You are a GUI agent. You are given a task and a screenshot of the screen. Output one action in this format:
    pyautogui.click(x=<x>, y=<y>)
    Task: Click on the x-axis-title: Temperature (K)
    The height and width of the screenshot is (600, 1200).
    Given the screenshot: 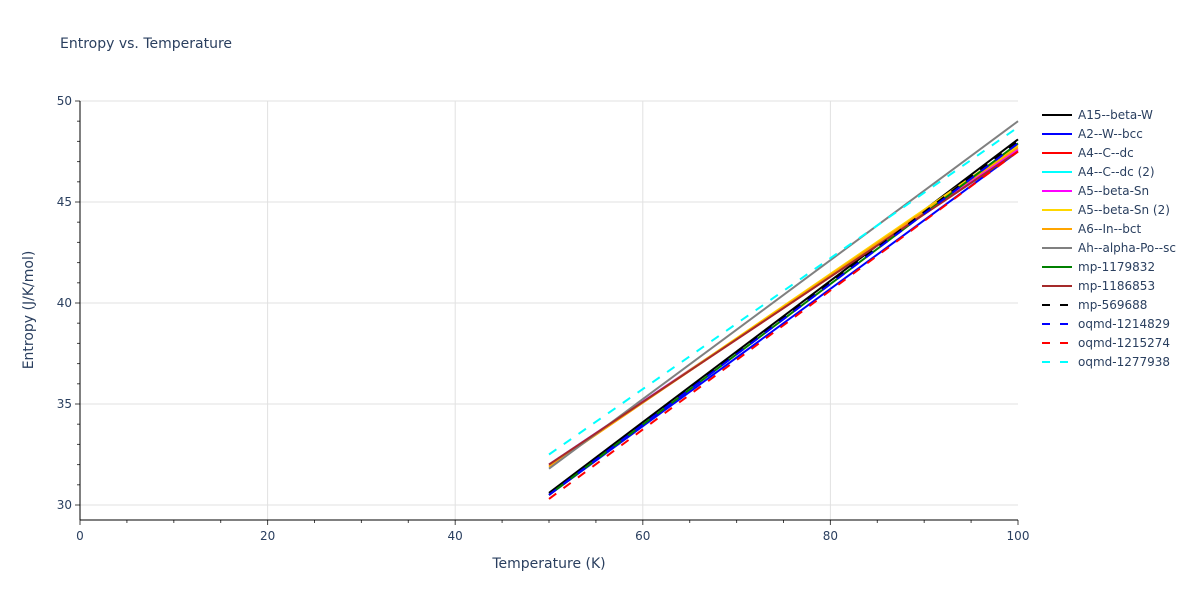 What is the action you would take?
    pyautogui.click(x=548, y=564)
    